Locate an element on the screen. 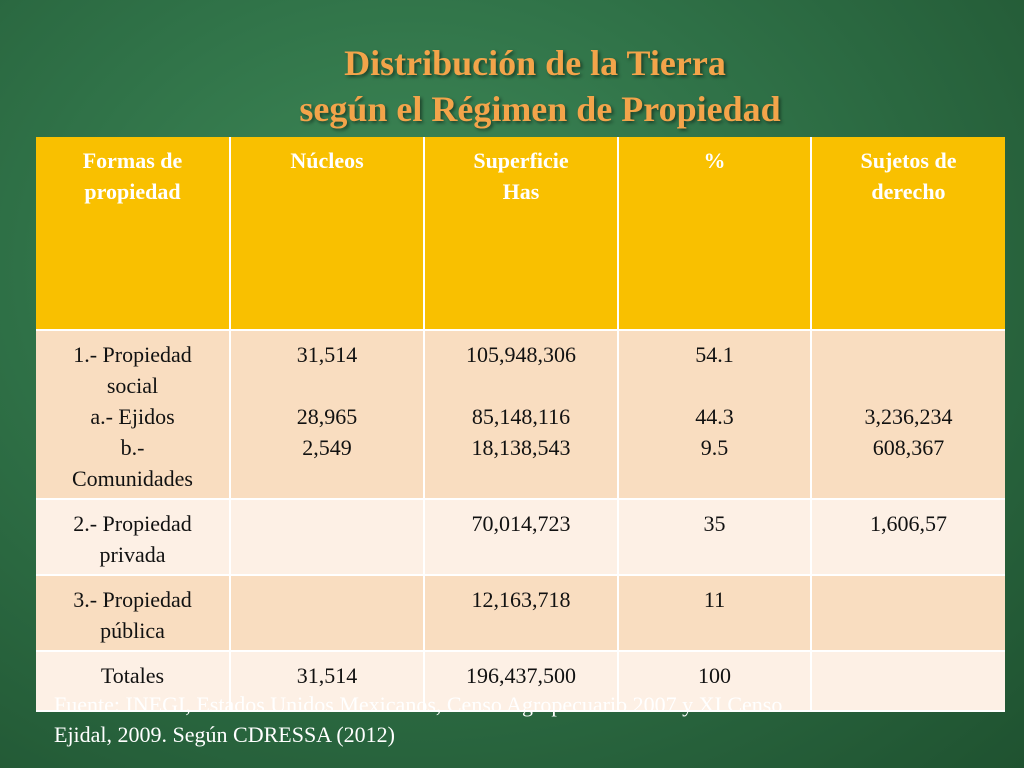 The height and width of the screenshot is (768, 1024). header-text: Formas de is located at coordinates (132, 160).